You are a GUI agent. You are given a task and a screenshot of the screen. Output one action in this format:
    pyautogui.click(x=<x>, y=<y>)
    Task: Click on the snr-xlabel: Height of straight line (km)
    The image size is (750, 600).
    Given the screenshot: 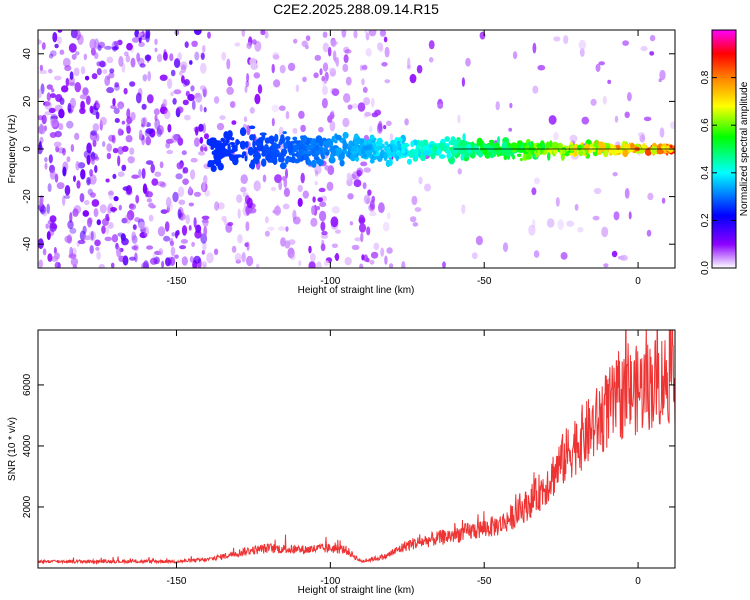 What is the action you would take?
    pyautogui.click(x=356, y=590)
    